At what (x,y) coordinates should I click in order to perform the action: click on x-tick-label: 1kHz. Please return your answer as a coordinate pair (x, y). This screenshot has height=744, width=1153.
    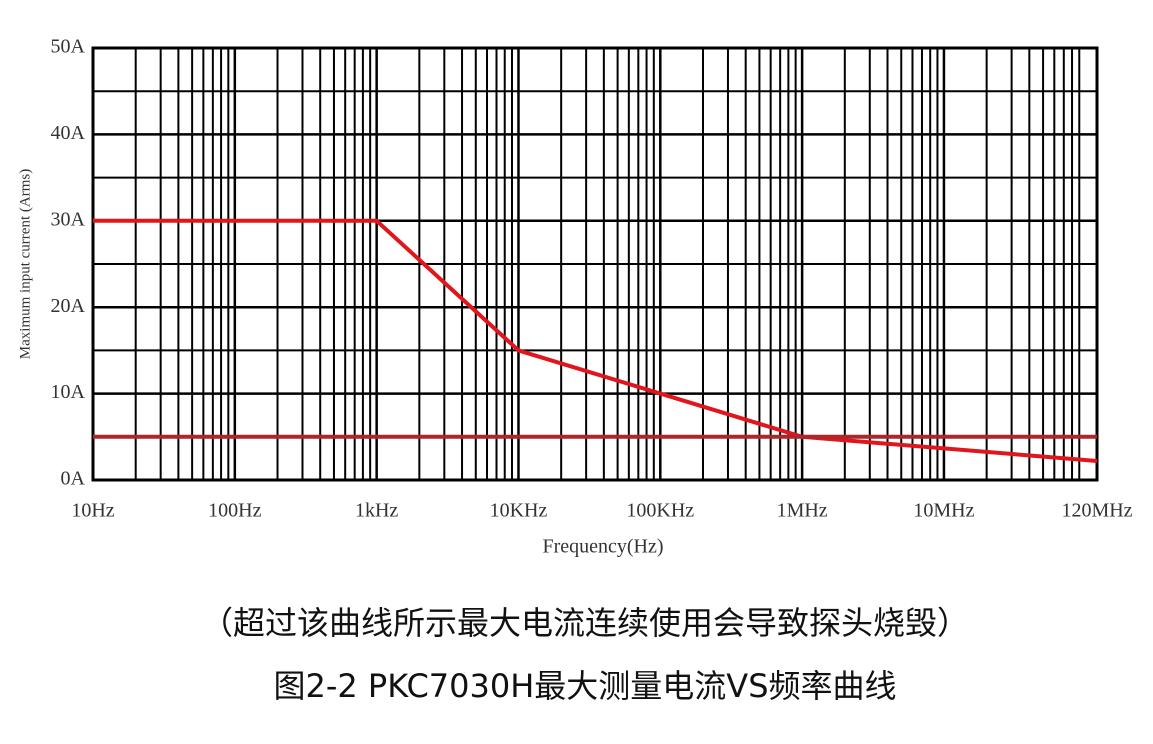
    Looking at the image, I should click on (376, 511).